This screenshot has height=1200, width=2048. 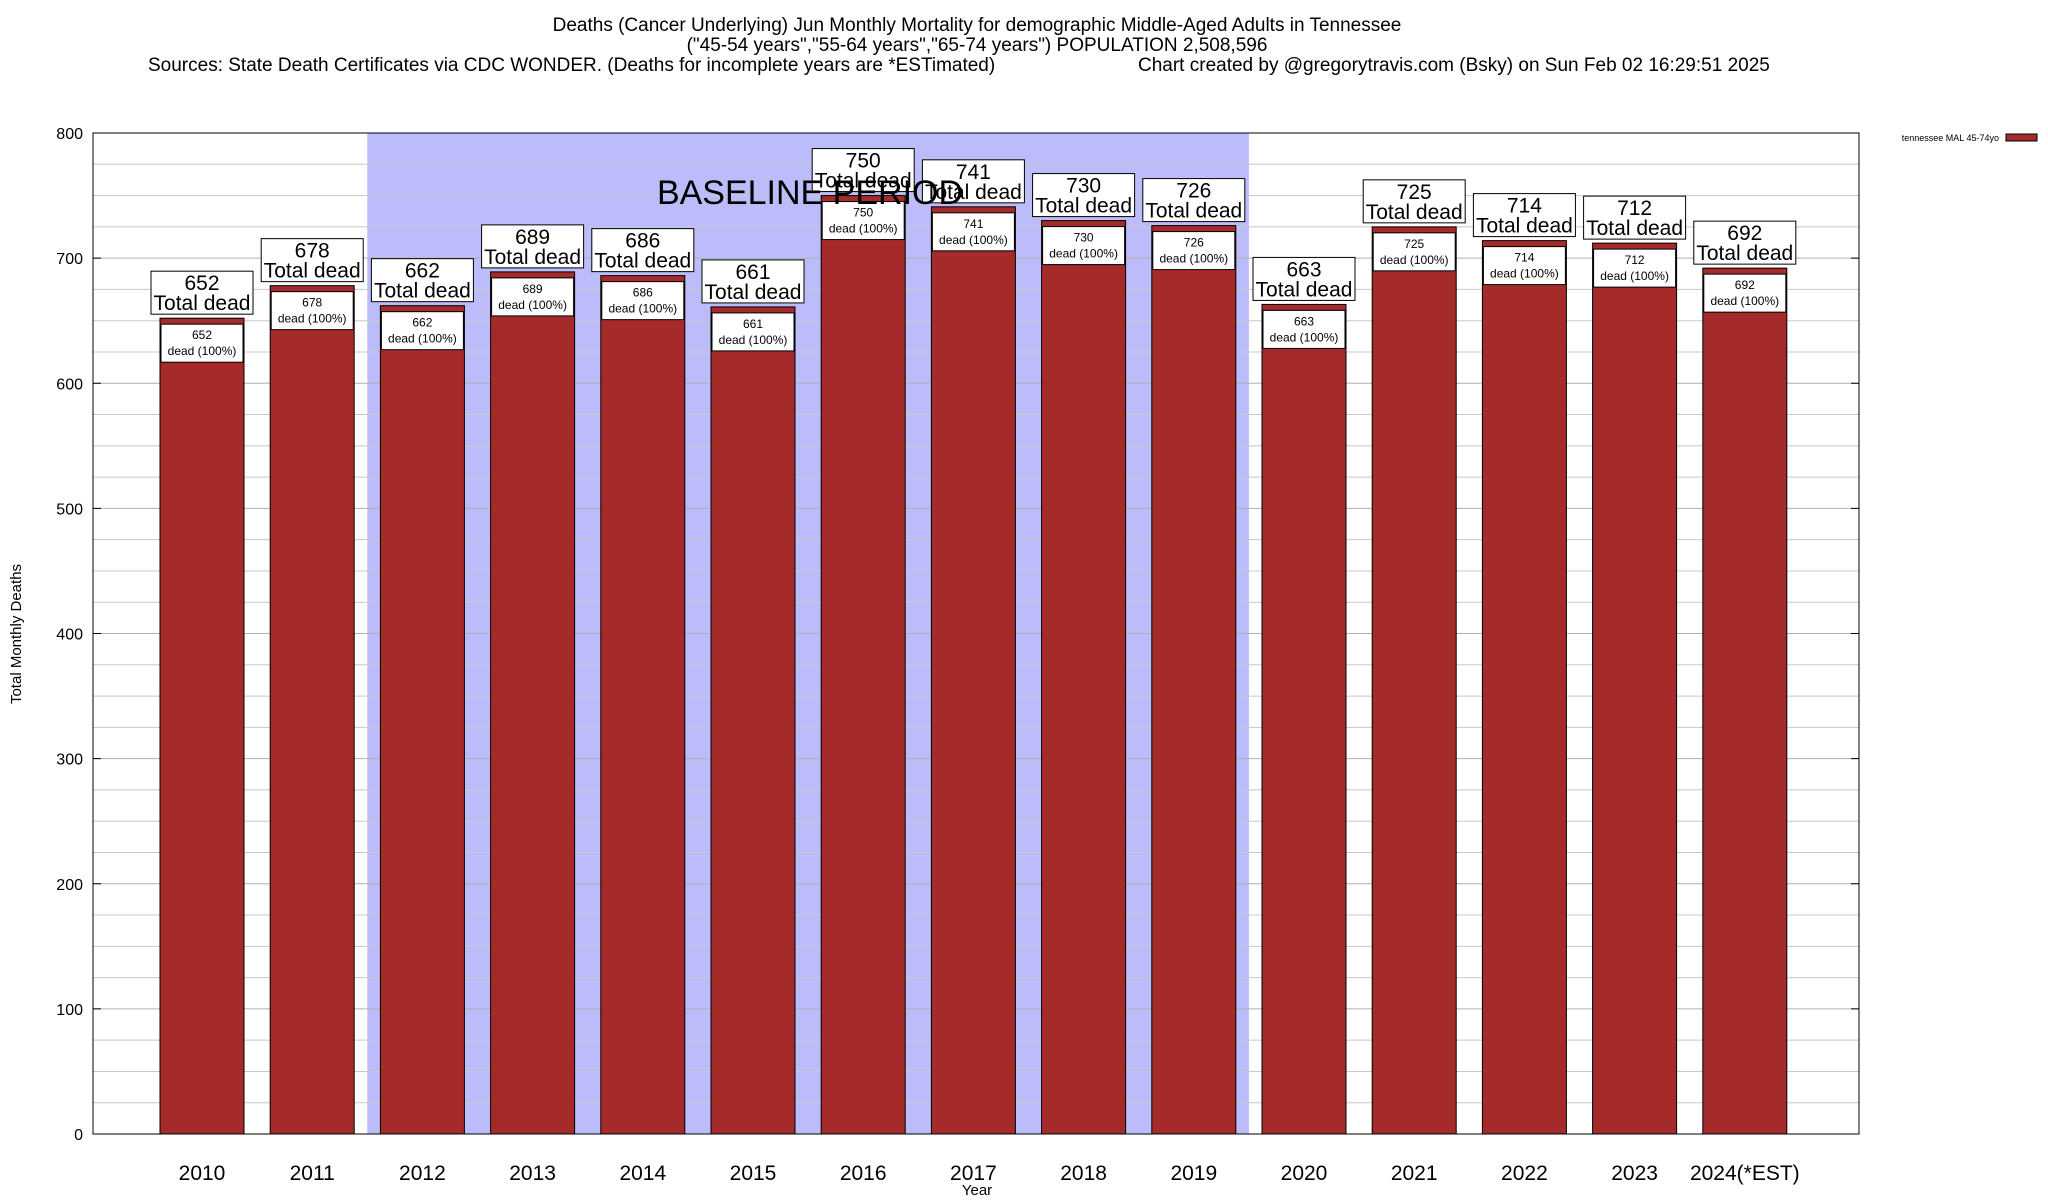 What do you see at coordinates (753, 720) in the screenshot?
I see `bar-2015` at bounding box center [753, 720].